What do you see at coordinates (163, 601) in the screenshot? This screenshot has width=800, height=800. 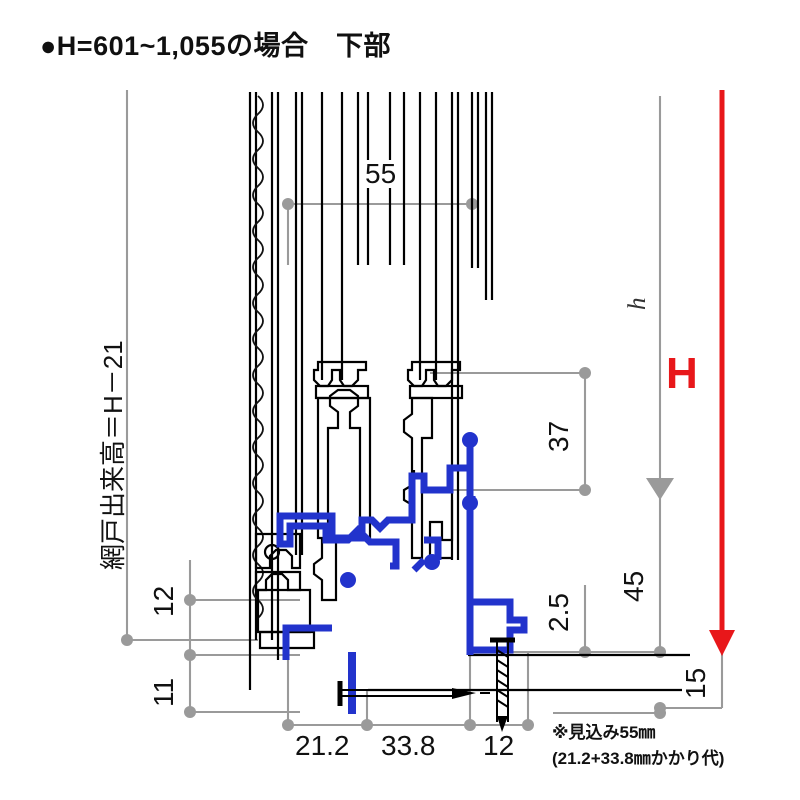 I see `dimension-left-12: 12` at bounding box center [163, 601].